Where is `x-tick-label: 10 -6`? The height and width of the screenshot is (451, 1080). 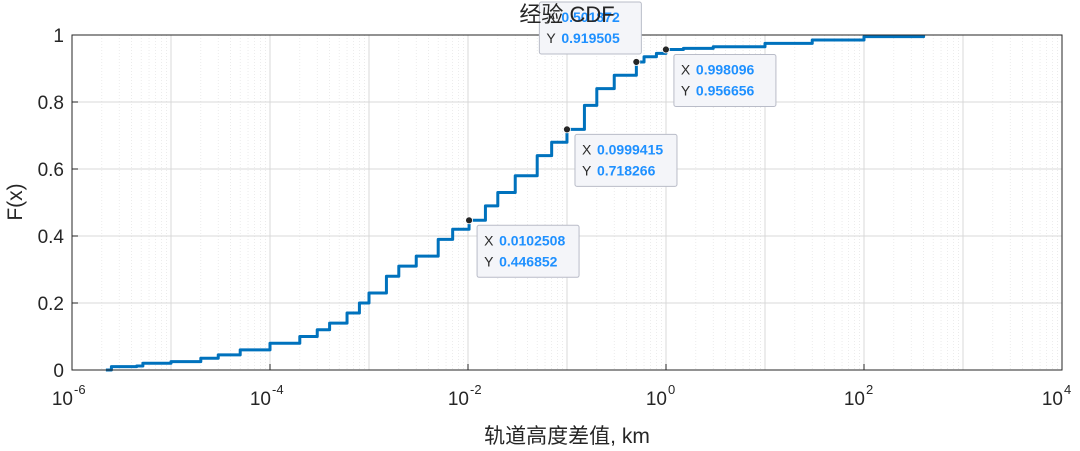 x-tick-label: 10 -6 is located at coordinates (69, 396).